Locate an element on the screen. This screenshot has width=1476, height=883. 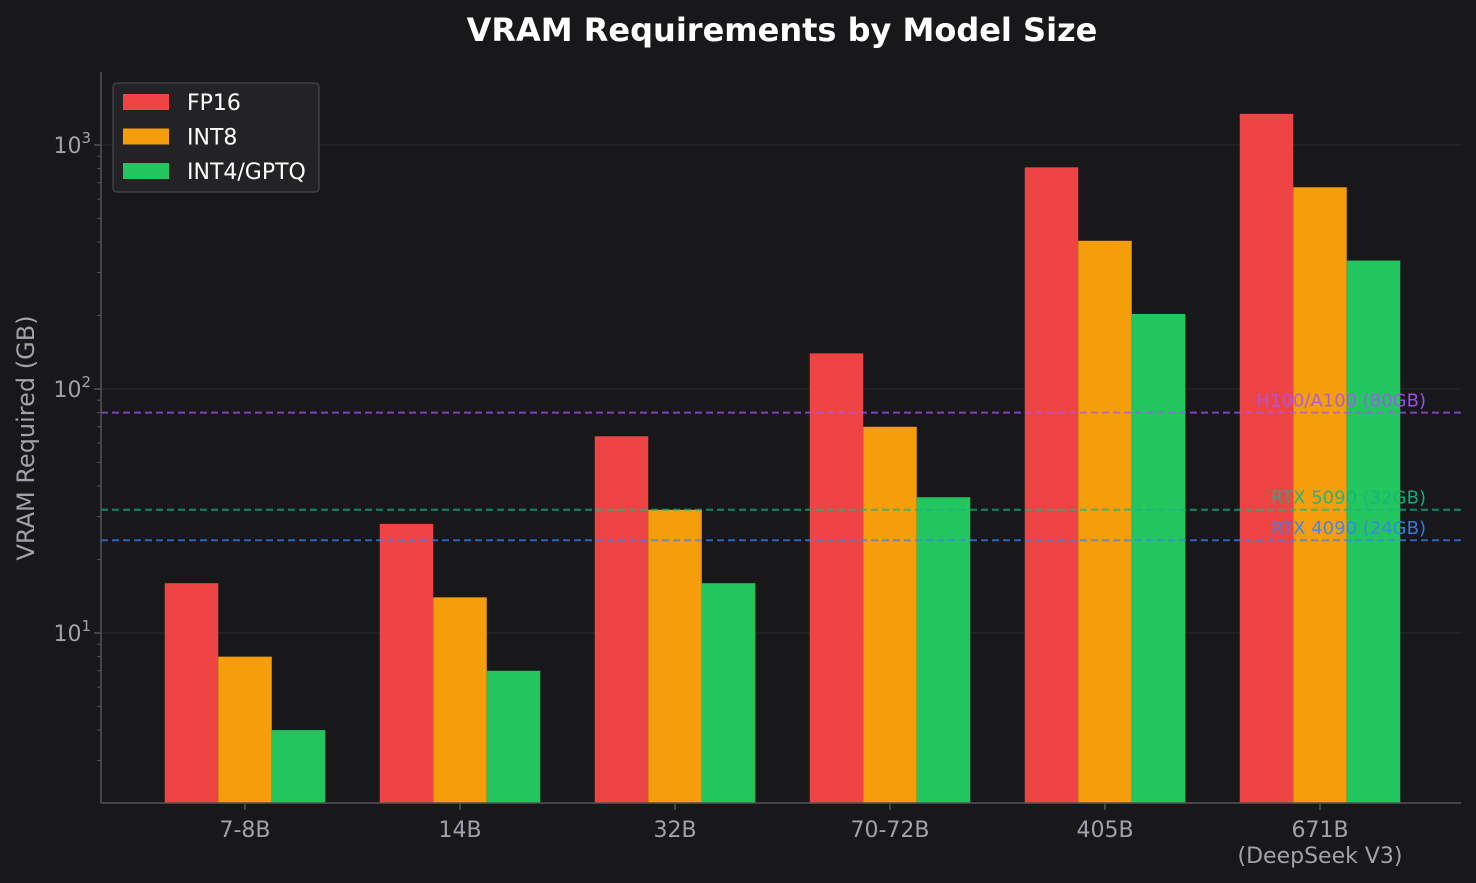
x-tick-label: 405B is located at coordinates (1104, 830).